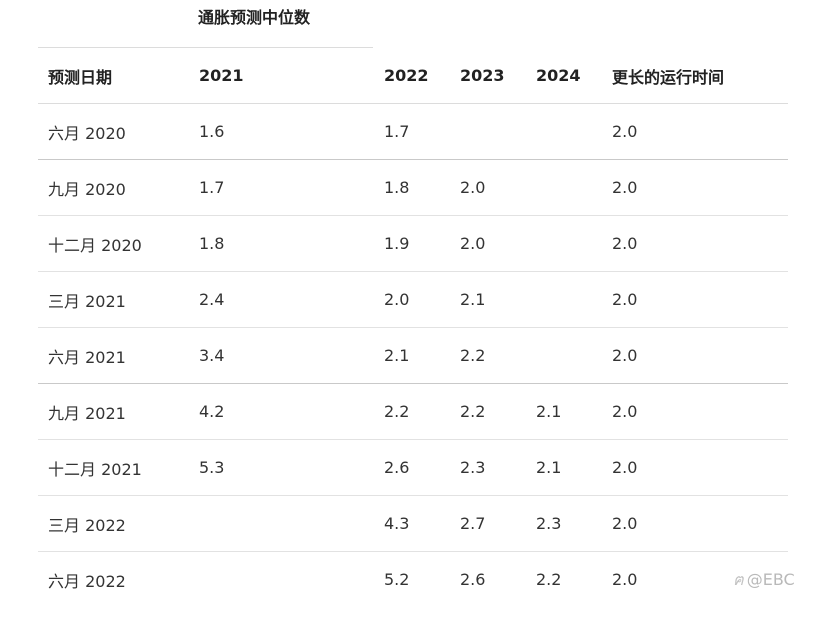 The height and width of the screenshot is (620, 828). What do you see at coordinates (113, 299) in the screenshot?
I see `cell-forecast-date: 三月 2021` at bounding box center [113, 299].